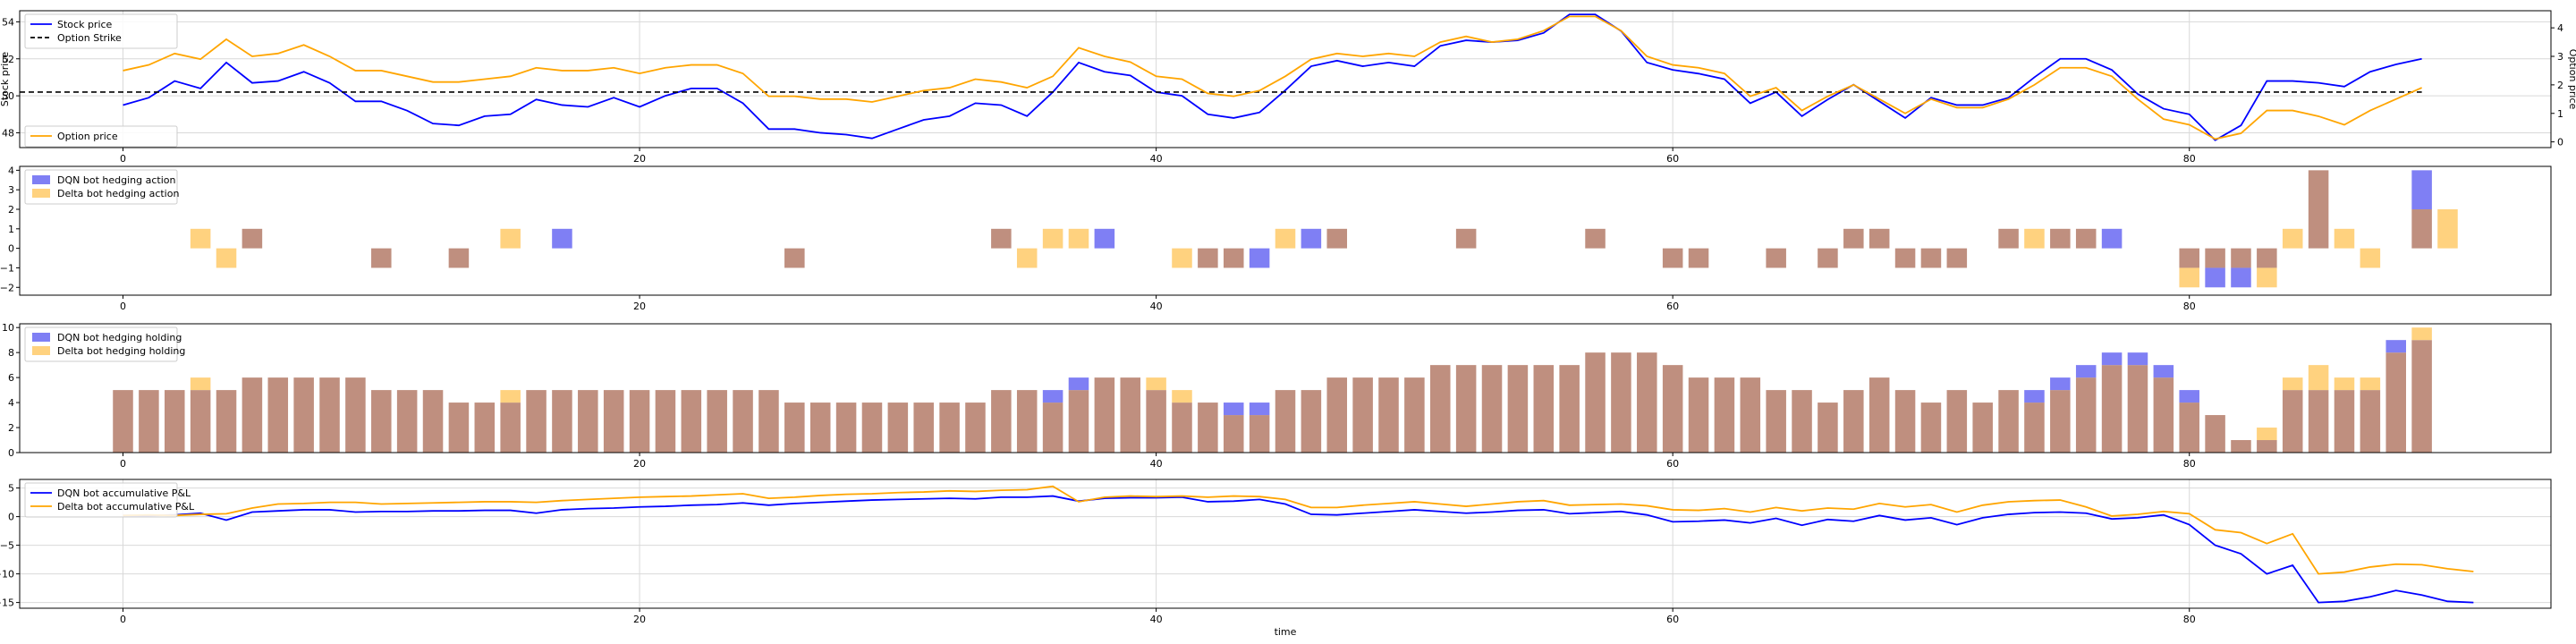  I want to click on y-tick-label: 1, so click(11, 229).